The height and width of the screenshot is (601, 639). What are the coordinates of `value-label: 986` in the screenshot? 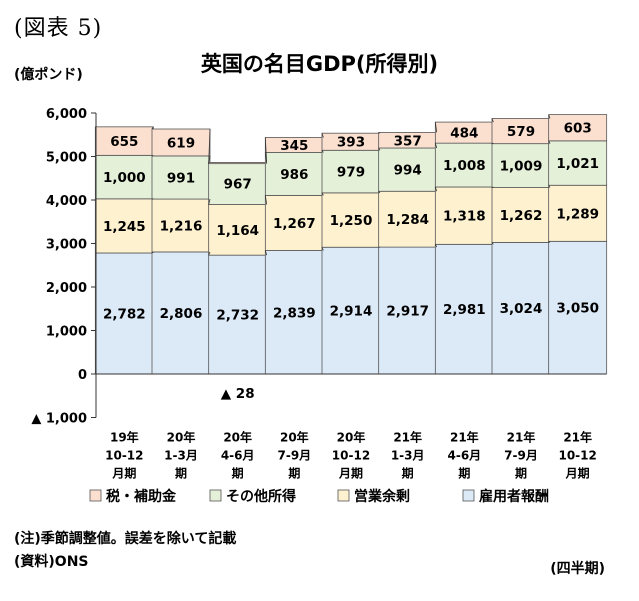 It's located at (294, 175).